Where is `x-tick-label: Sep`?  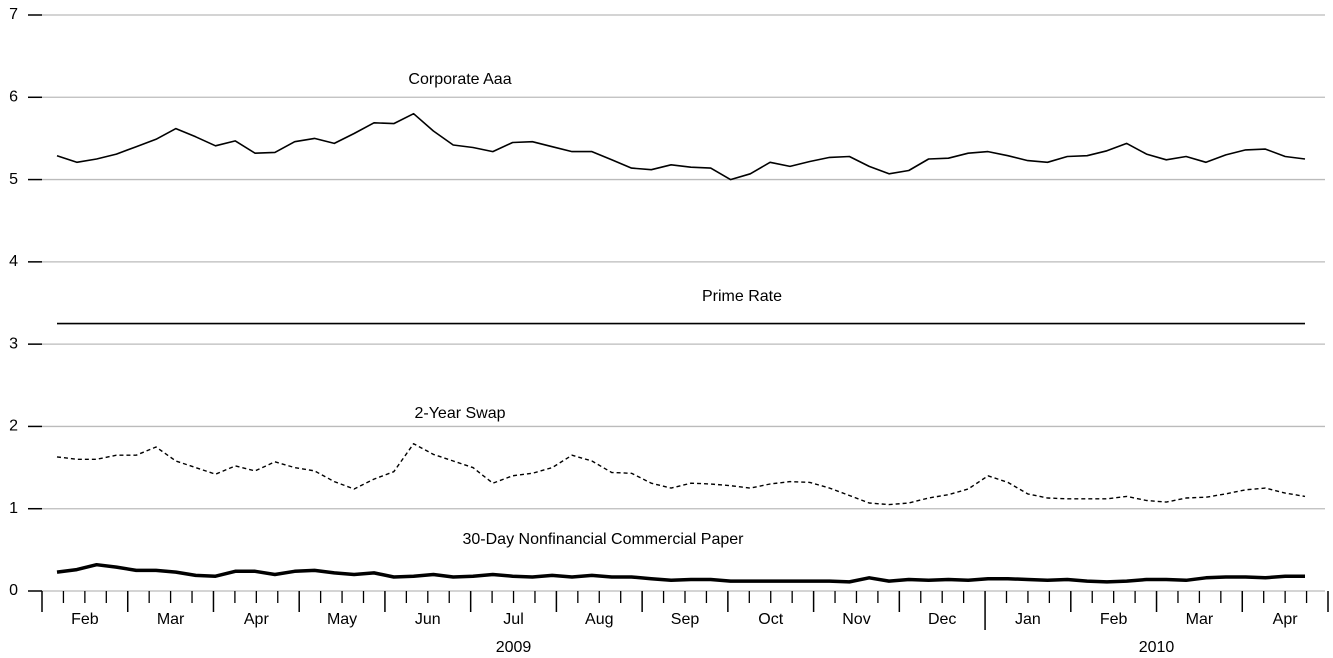
x-tick-label: Sep is located at coordinates (685, 619).